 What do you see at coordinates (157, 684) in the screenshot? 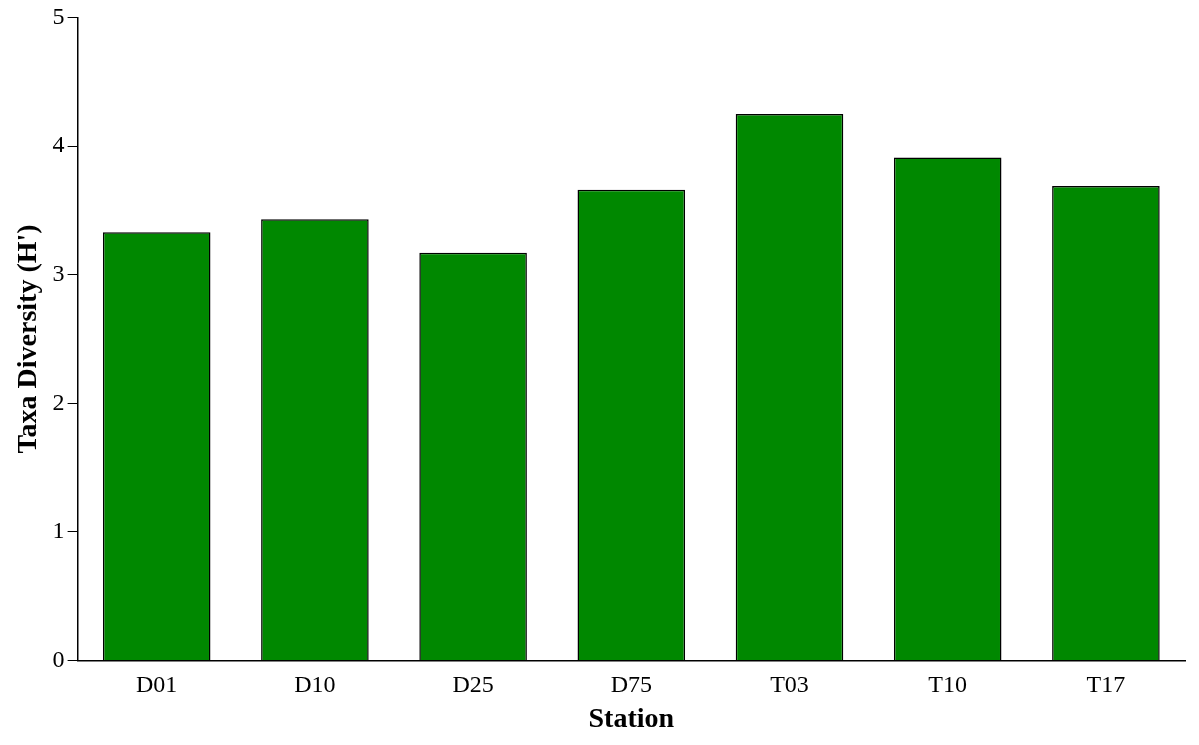
I see `x-tick-label: D01` at bounding box center [157, 684].